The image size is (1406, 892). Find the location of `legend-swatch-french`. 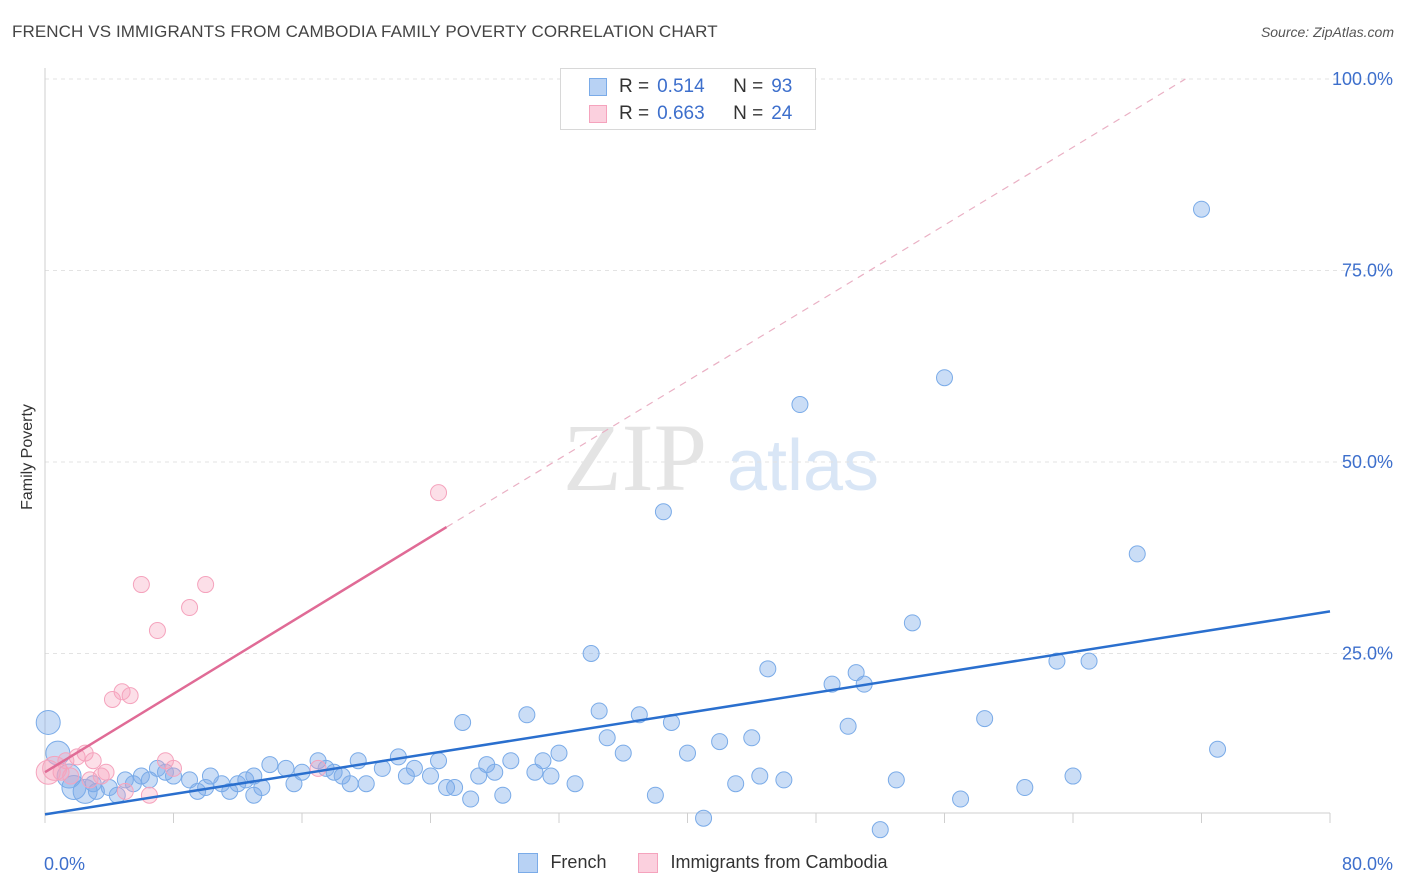

legend-swatch-french is located at coordinates (598, 87).